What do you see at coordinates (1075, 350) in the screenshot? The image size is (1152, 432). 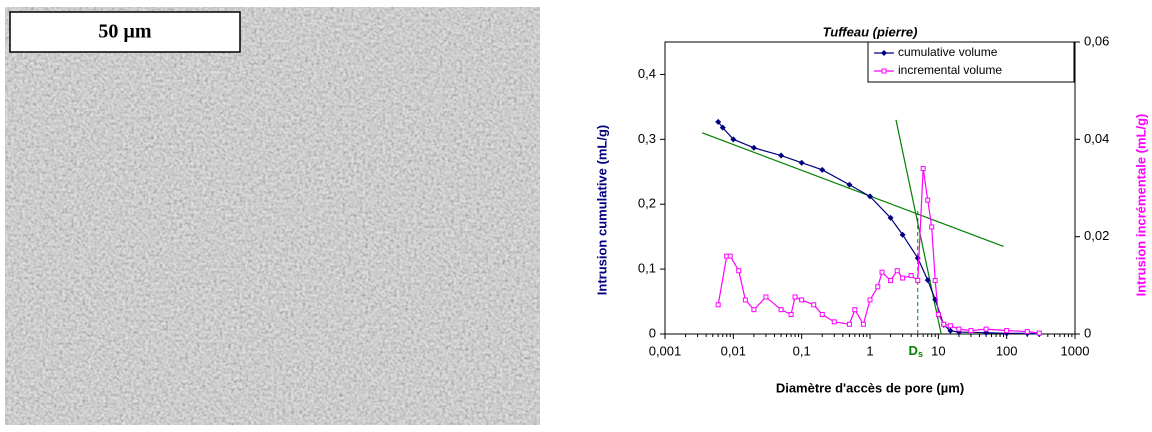 I see `x-tick-label: 1000` at bounding box center [1075, 350].